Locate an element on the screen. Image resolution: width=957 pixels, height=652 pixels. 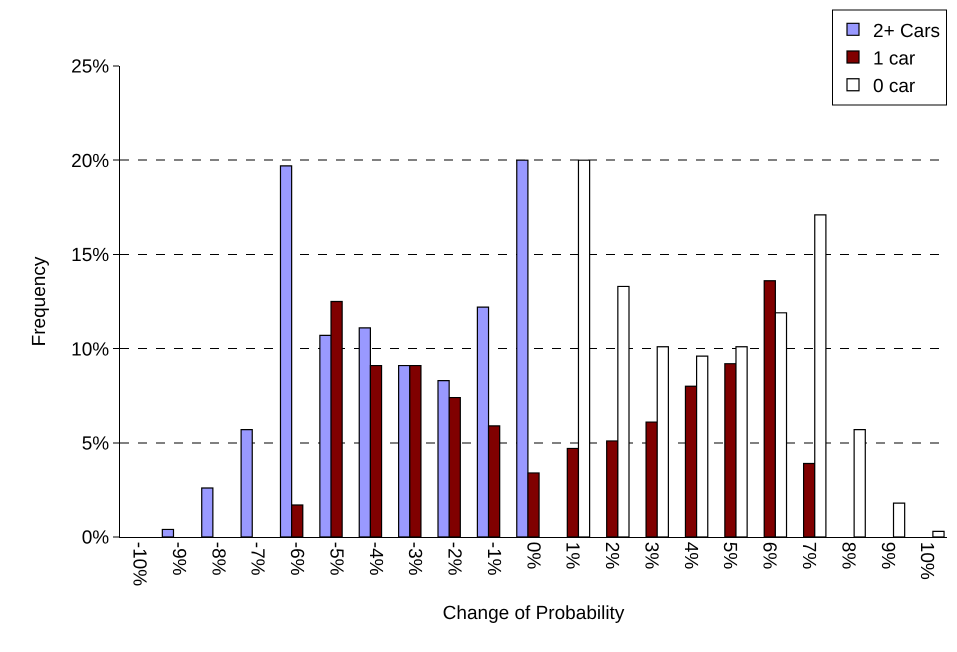
y-tick-label: 15% is located at coordinates (90, 255).